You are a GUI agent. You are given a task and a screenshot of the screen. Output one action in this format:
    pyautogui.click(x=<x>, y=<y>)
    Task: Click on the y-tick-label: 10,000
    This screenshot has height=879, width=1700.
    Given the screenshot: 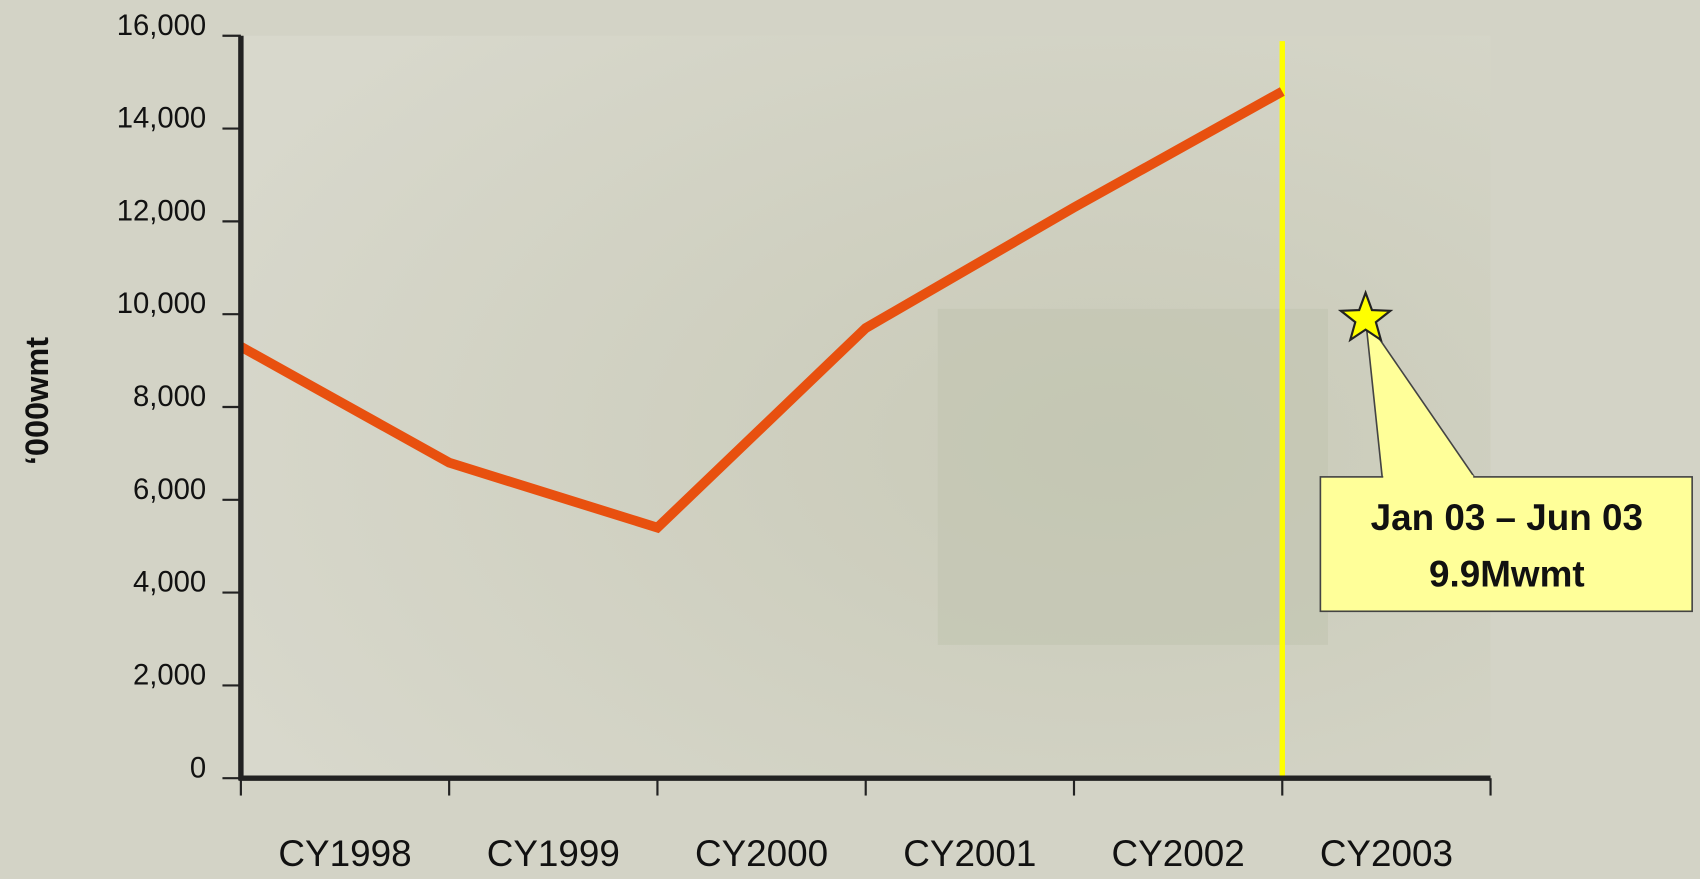 What is the action you would take?
    pyautogui.click(x=161, y=304)
    